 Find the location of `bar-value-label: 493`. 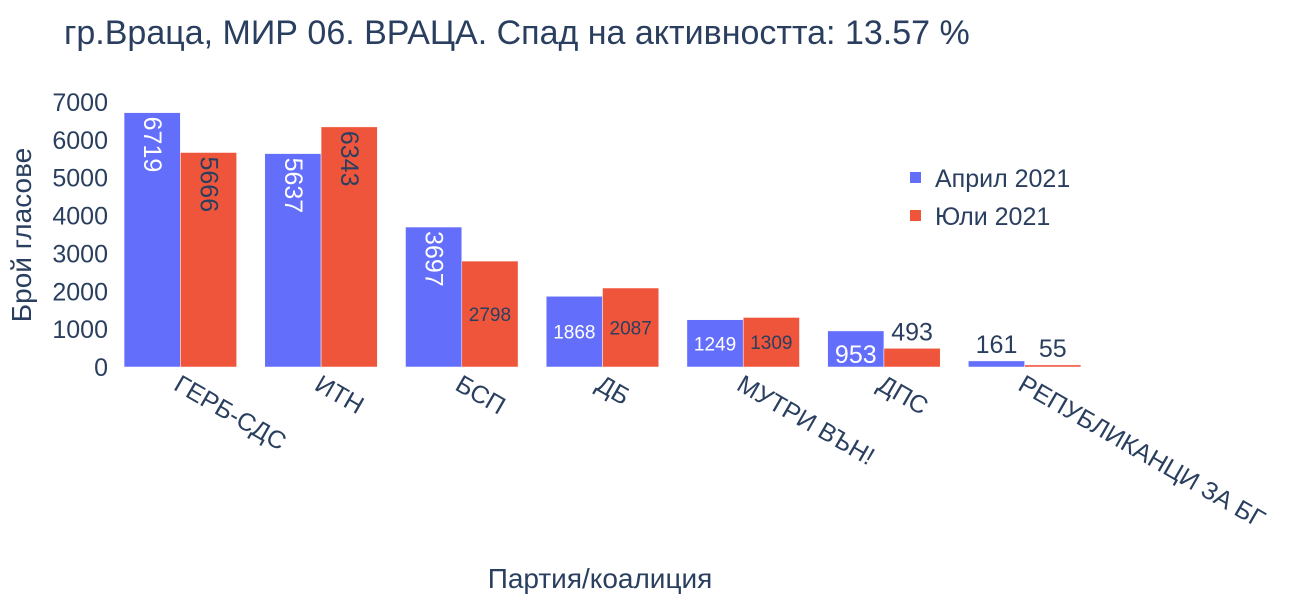

bar-value-label: 493 is located at coordinates (912, 332).